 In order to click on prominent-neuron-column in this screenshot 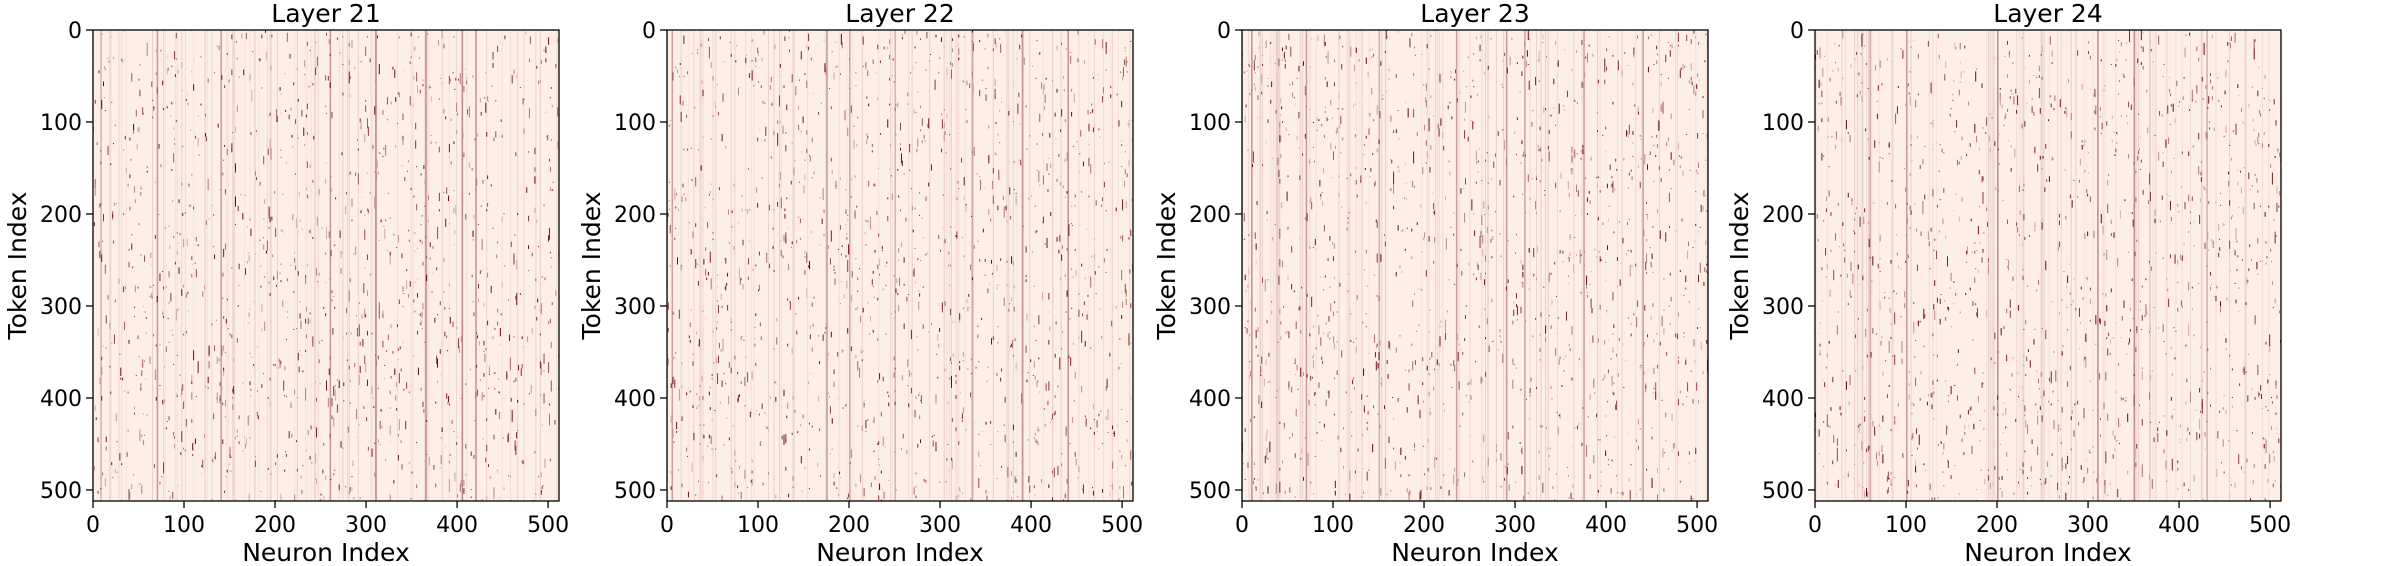, I will do `click(2098, 265)`.